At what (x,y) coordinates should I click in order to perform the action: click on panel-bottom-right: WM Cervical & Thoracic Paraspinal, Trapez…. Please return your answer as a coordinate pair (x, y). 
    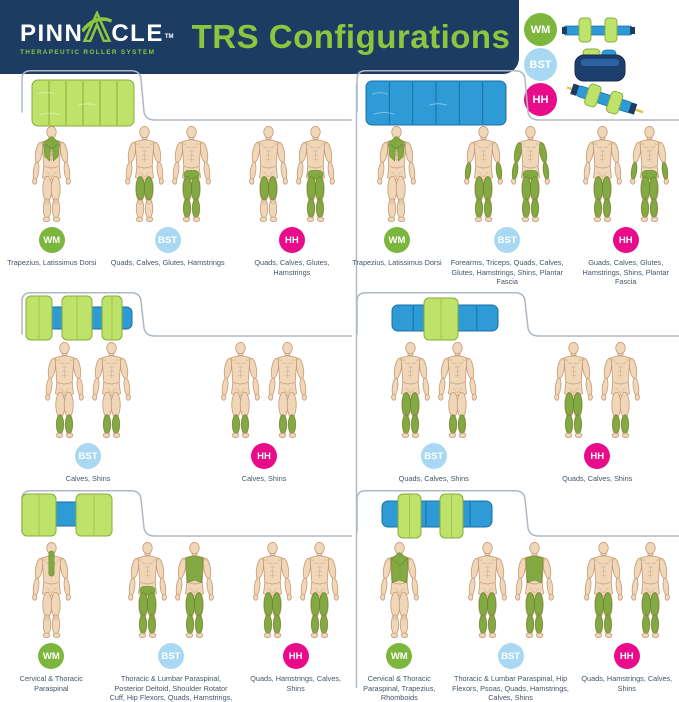
    Looking at the image, I should click on (515, 596).